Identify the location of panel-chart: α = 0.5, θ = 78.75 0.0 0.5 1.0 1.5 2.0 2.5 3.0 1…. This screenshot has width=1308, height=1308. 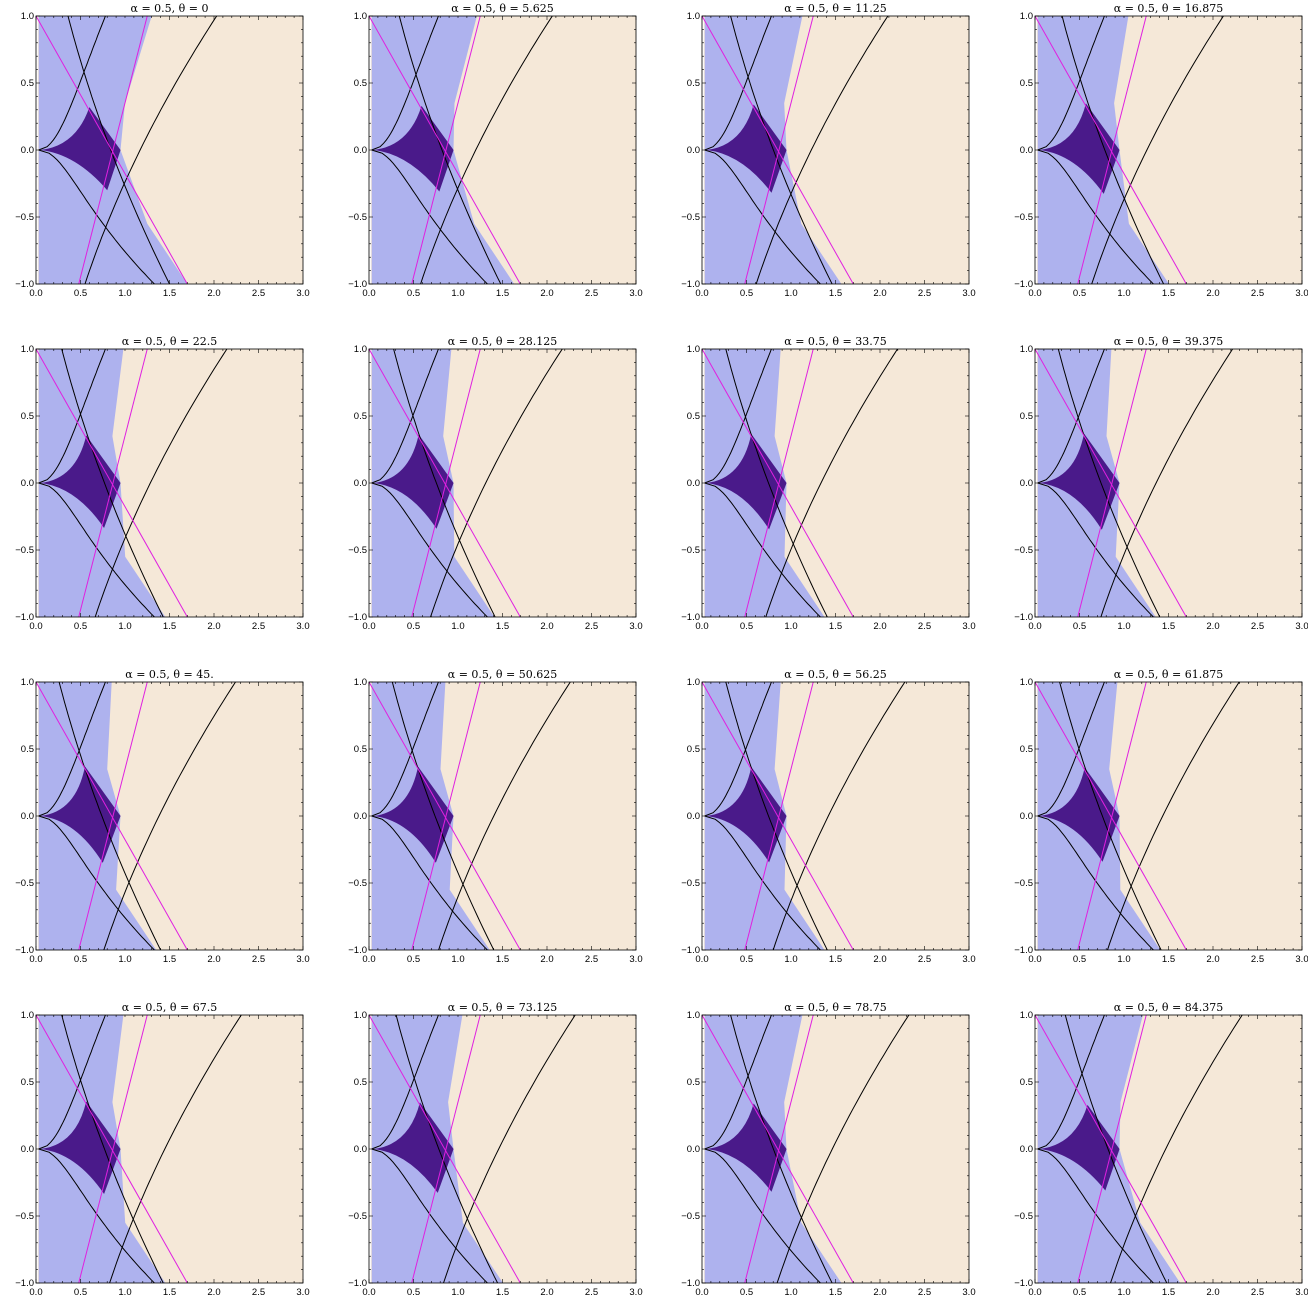
(828, 1149).